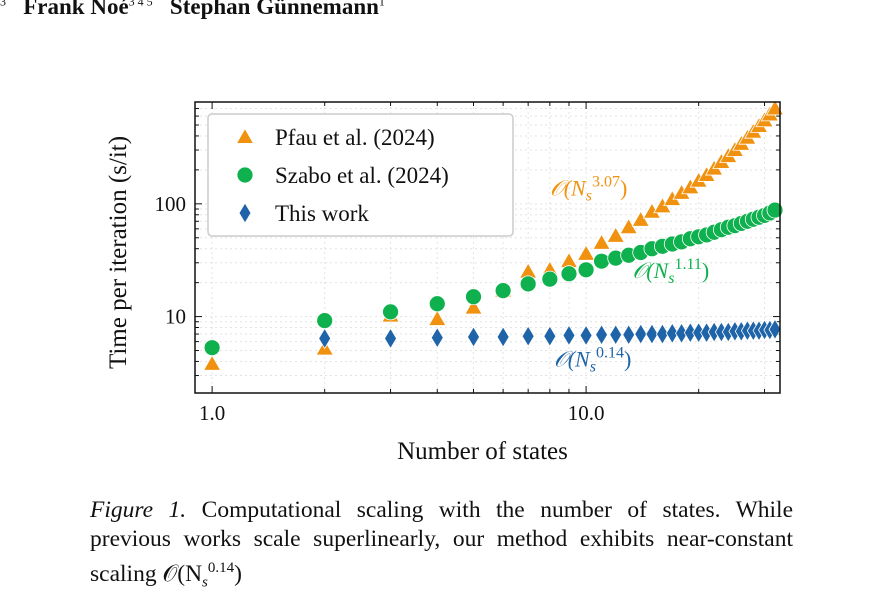  Describe the element at coordinates (76, 9) in the screenshot. I see `author-name: Frank Noé` at that location.